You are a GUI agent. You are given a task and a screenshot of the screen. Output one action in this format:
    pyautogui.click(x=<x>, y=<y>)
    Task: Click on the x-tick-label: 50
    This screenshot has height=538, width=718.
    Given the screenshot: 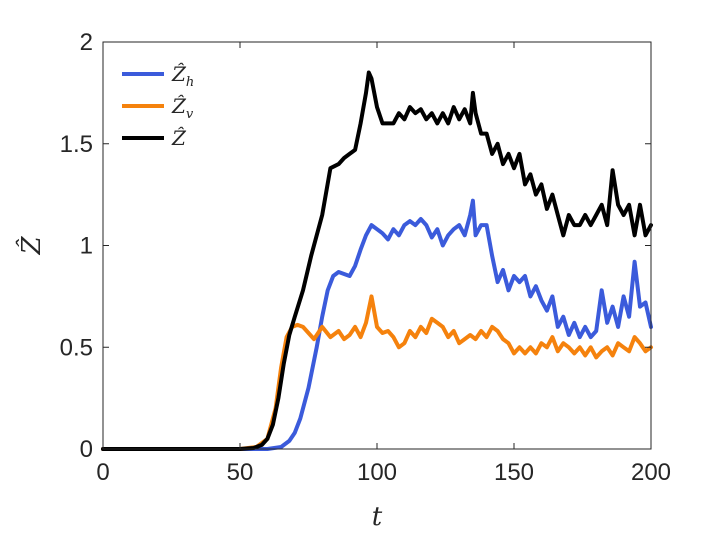 What is the action you would take?
    pyautogui.click(x=240, y=472)
    